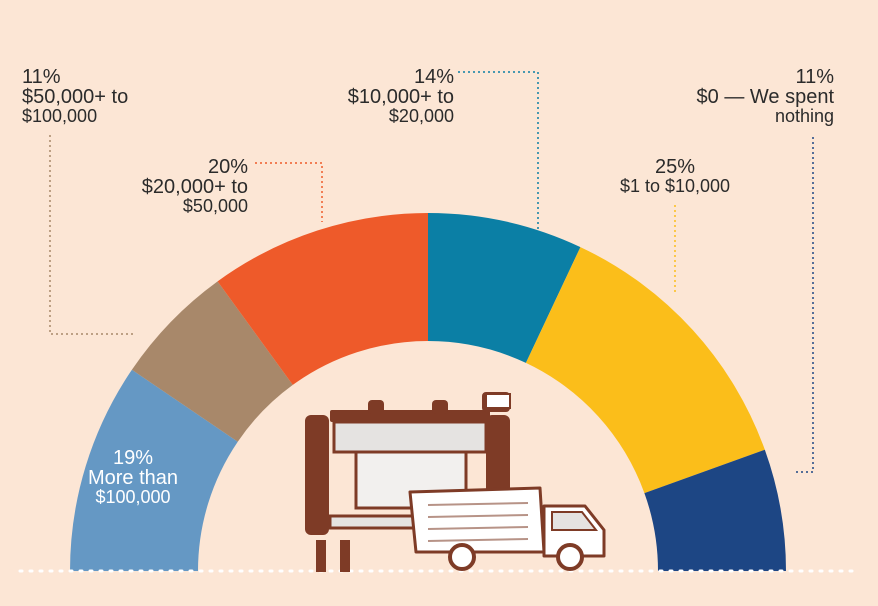 The height and width of the screenshot is (606, 878). Describe the element at coordinates (645, 370) in the screenshot. I see `slice-1-10k` at that location.